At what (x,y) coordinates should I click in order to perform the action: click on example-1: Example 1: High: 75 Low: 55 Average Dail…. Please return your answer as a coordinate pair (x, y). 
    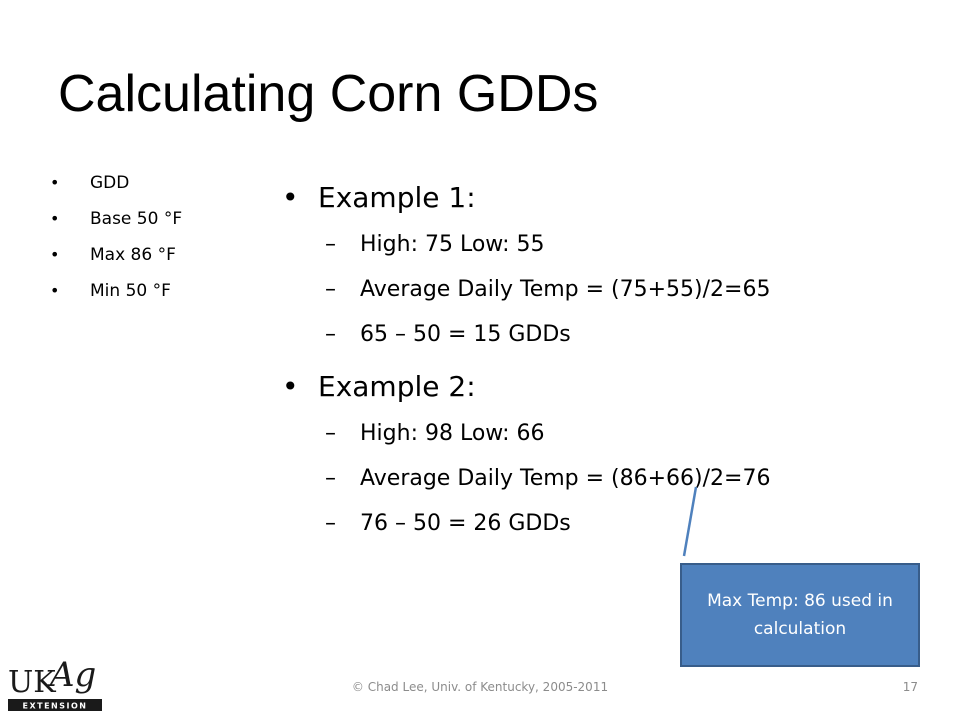
    Looking at the image, I should click on (526, 265).